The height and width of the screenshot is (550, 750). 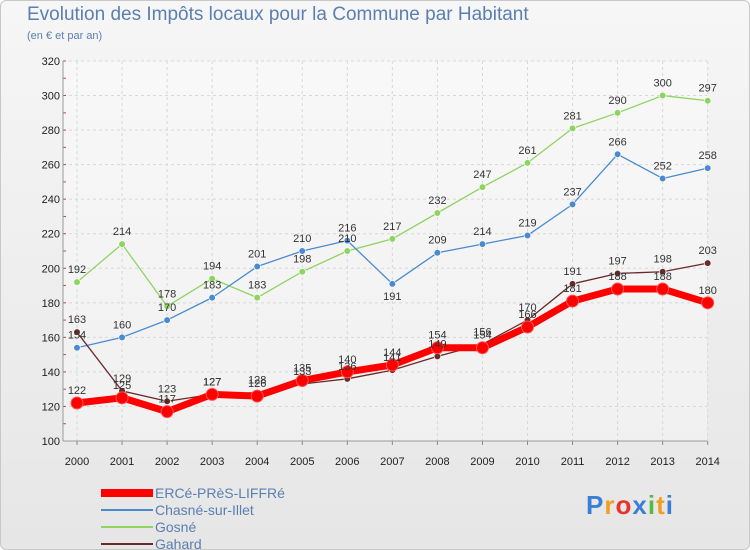 I want to click on data-label: 133, so click(x=302, y=372).